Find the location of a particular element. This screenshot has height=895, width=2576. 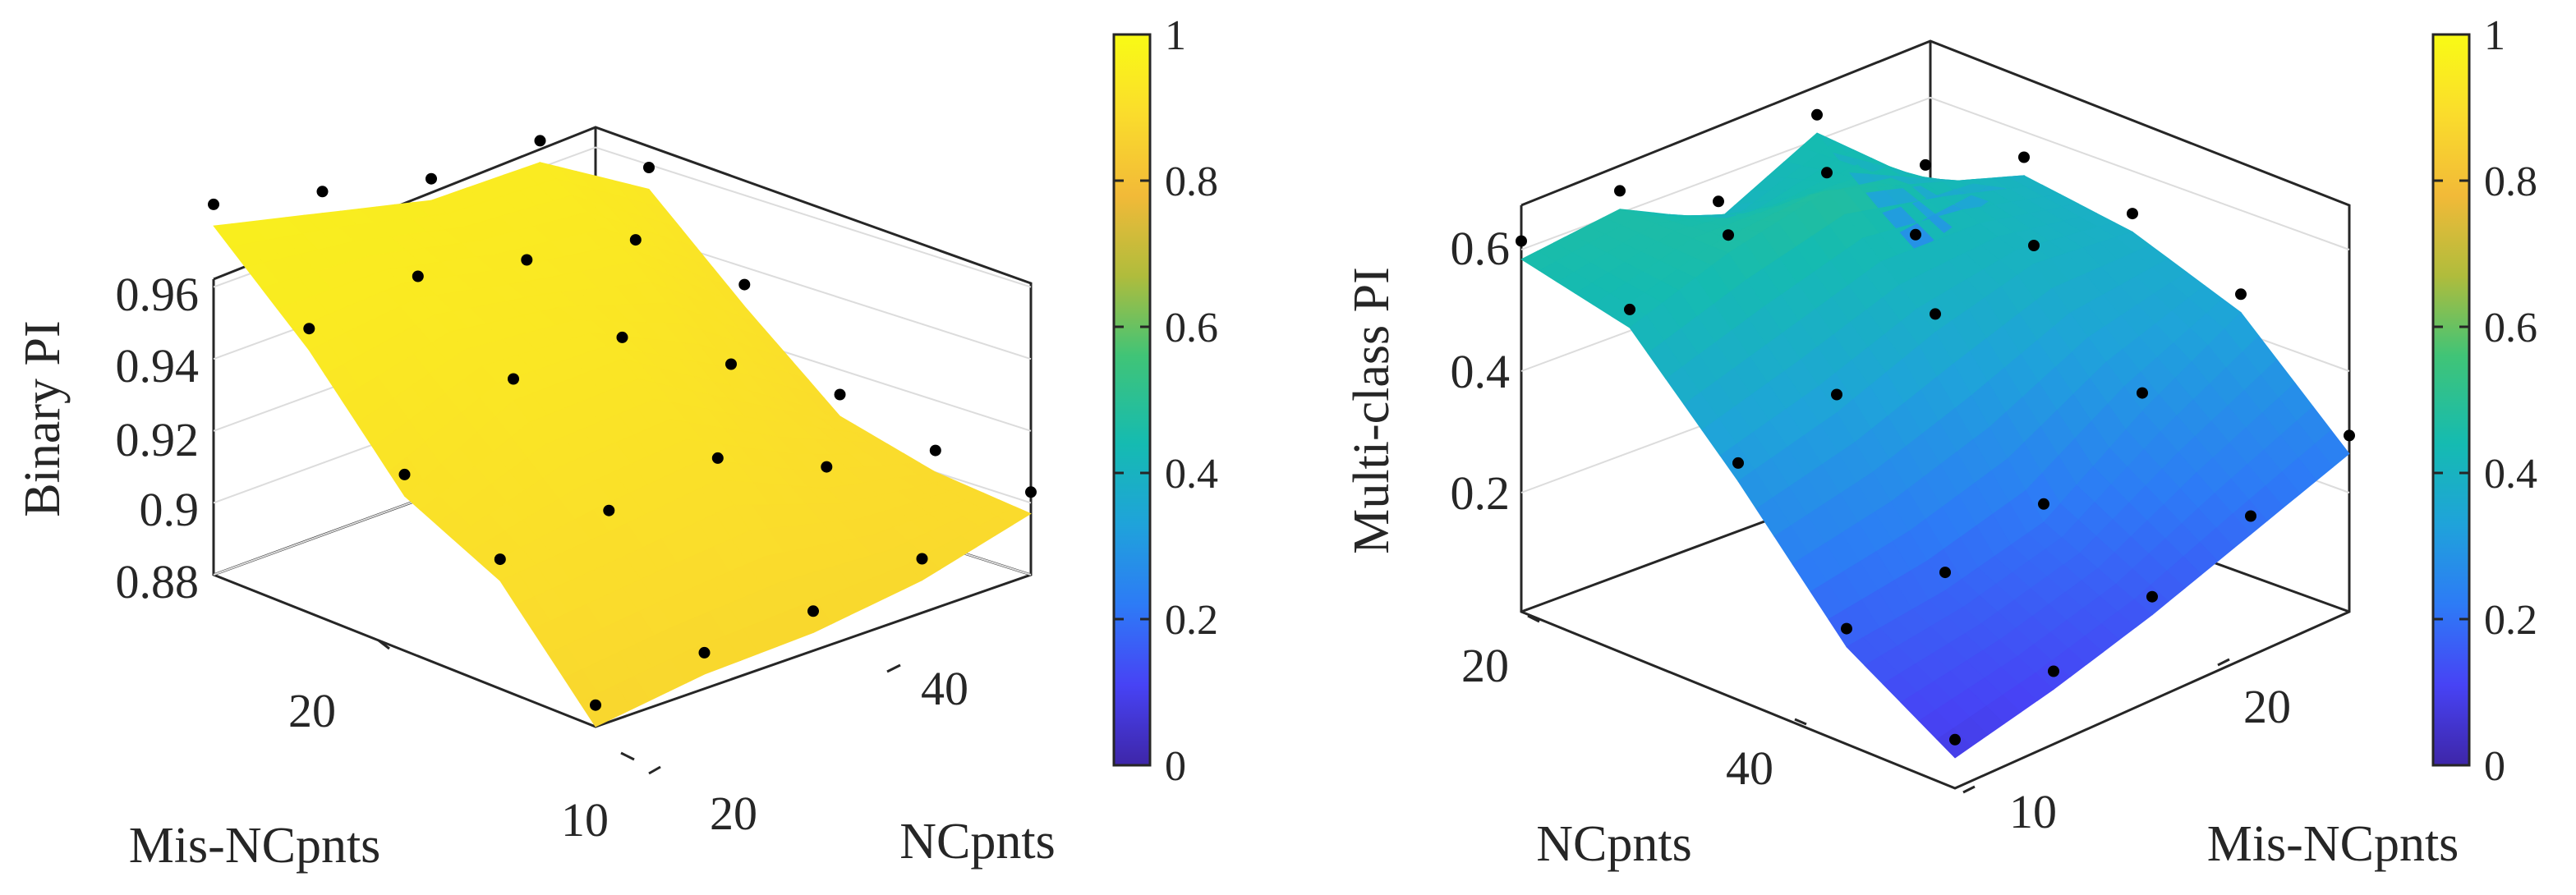

z-grid-line is located at coordinates (1935, 173).